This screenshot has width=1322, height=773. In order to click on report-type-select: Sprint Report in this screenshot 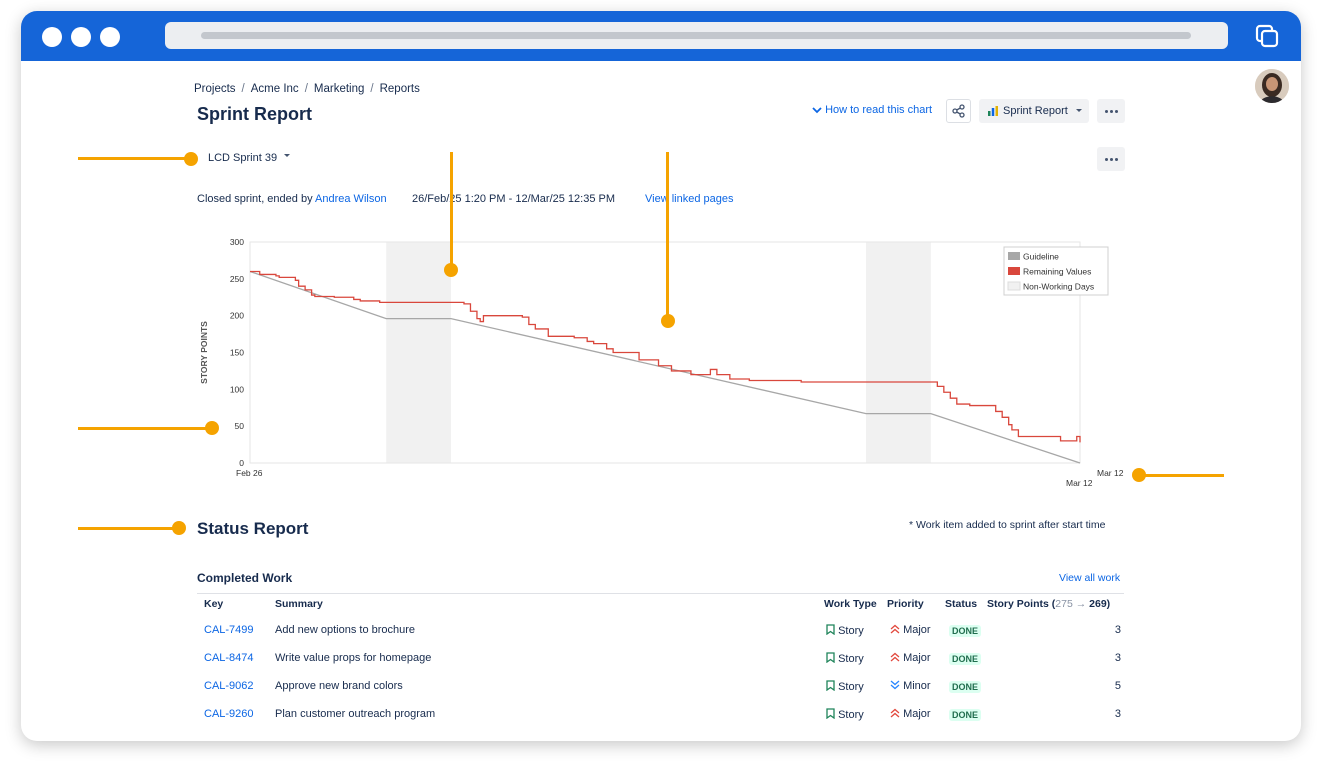, I will do `click(1034, 111)`.